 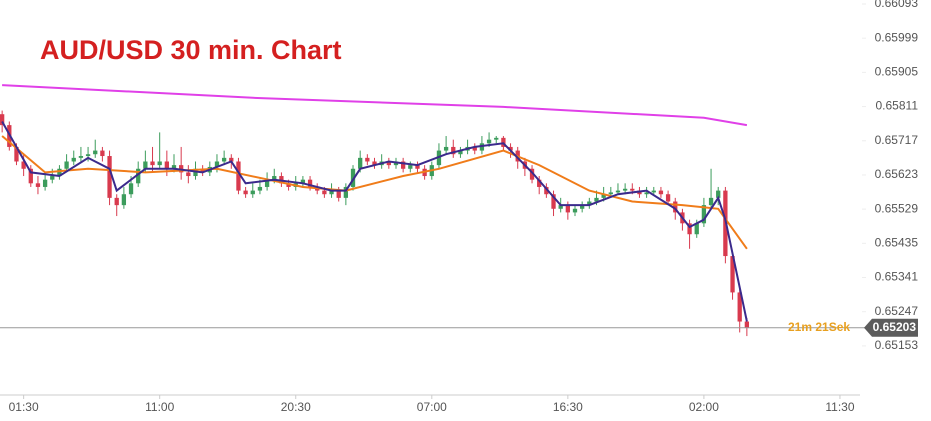 What do you see at coordinates (375, 105) in the screenshot?
I see `moving-average-line` at bounding box center [375, 105].